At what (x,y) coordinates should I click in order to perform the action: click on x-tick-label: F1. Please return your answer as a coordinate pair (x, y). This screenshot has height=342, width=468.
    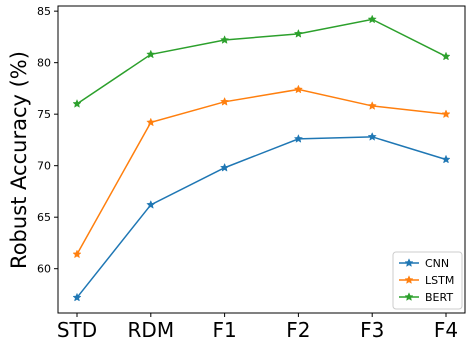
    Looking at the image, I should click on (224, 330).